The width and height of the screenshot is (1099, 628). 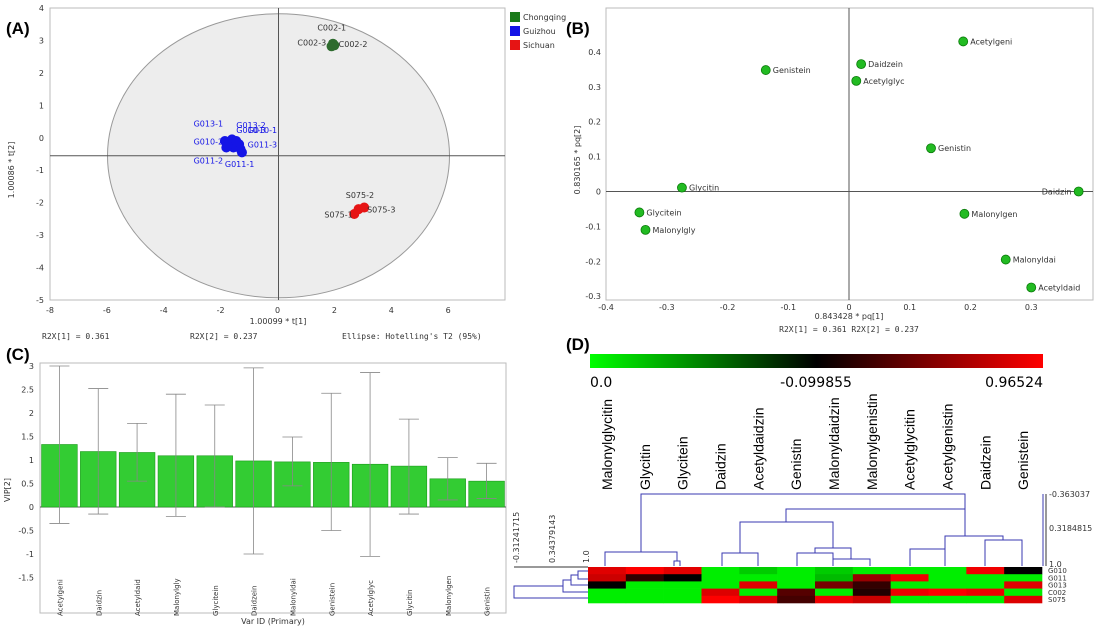 I want to click on y-tick-c: 2, so click(x=31, y=413).